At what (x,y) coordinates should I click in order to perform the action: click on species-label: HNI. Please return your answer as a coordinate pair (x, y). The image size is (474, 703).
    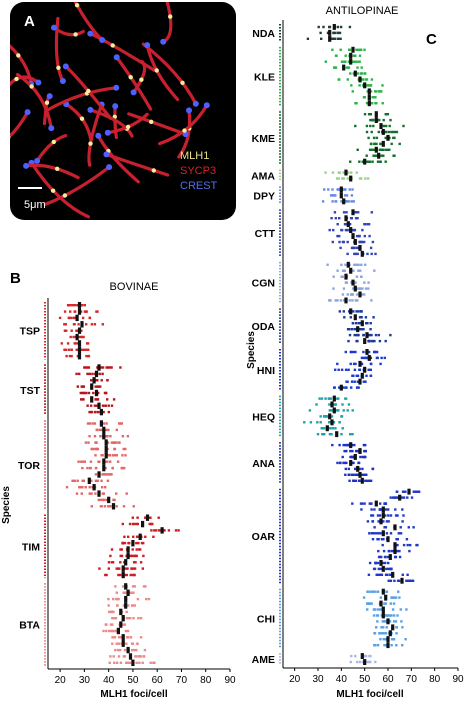
    Looking at the image, I should click on (266, 371).